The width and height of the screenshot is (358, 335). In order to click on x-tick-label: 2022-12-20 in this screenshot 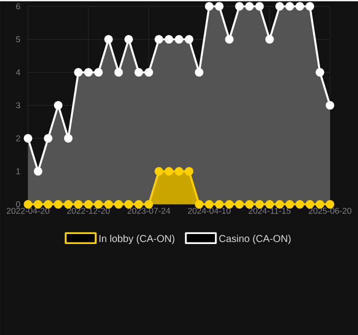, I will do `click(88, 211)`.